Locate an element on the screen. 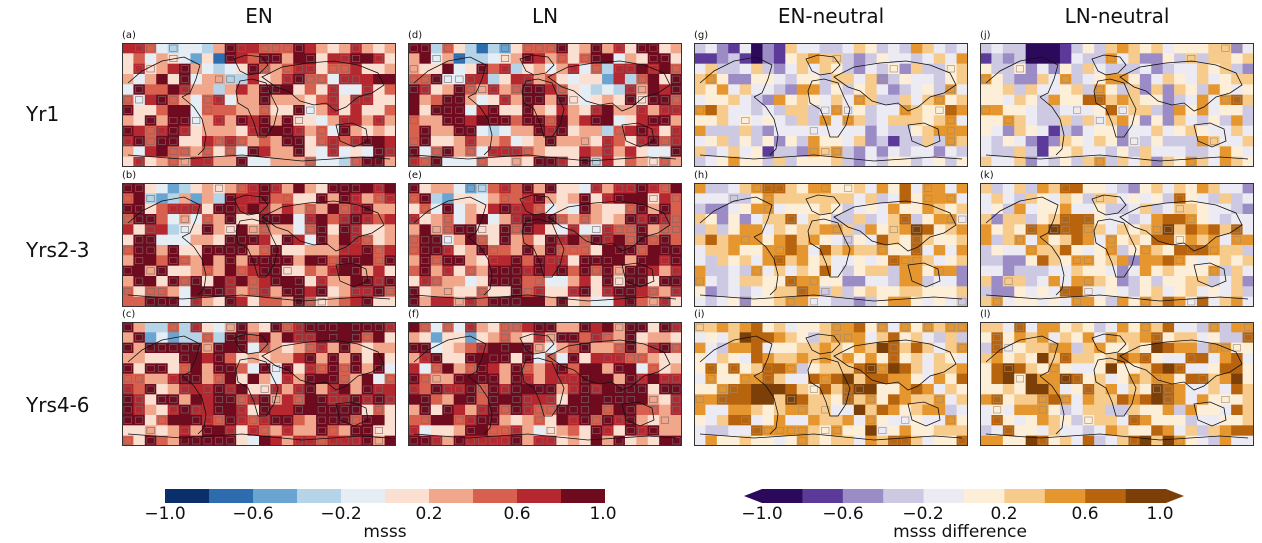 The width and height of the screenshot is (1262, 543). column-title-en: EN is located at coordinates (259, 16).